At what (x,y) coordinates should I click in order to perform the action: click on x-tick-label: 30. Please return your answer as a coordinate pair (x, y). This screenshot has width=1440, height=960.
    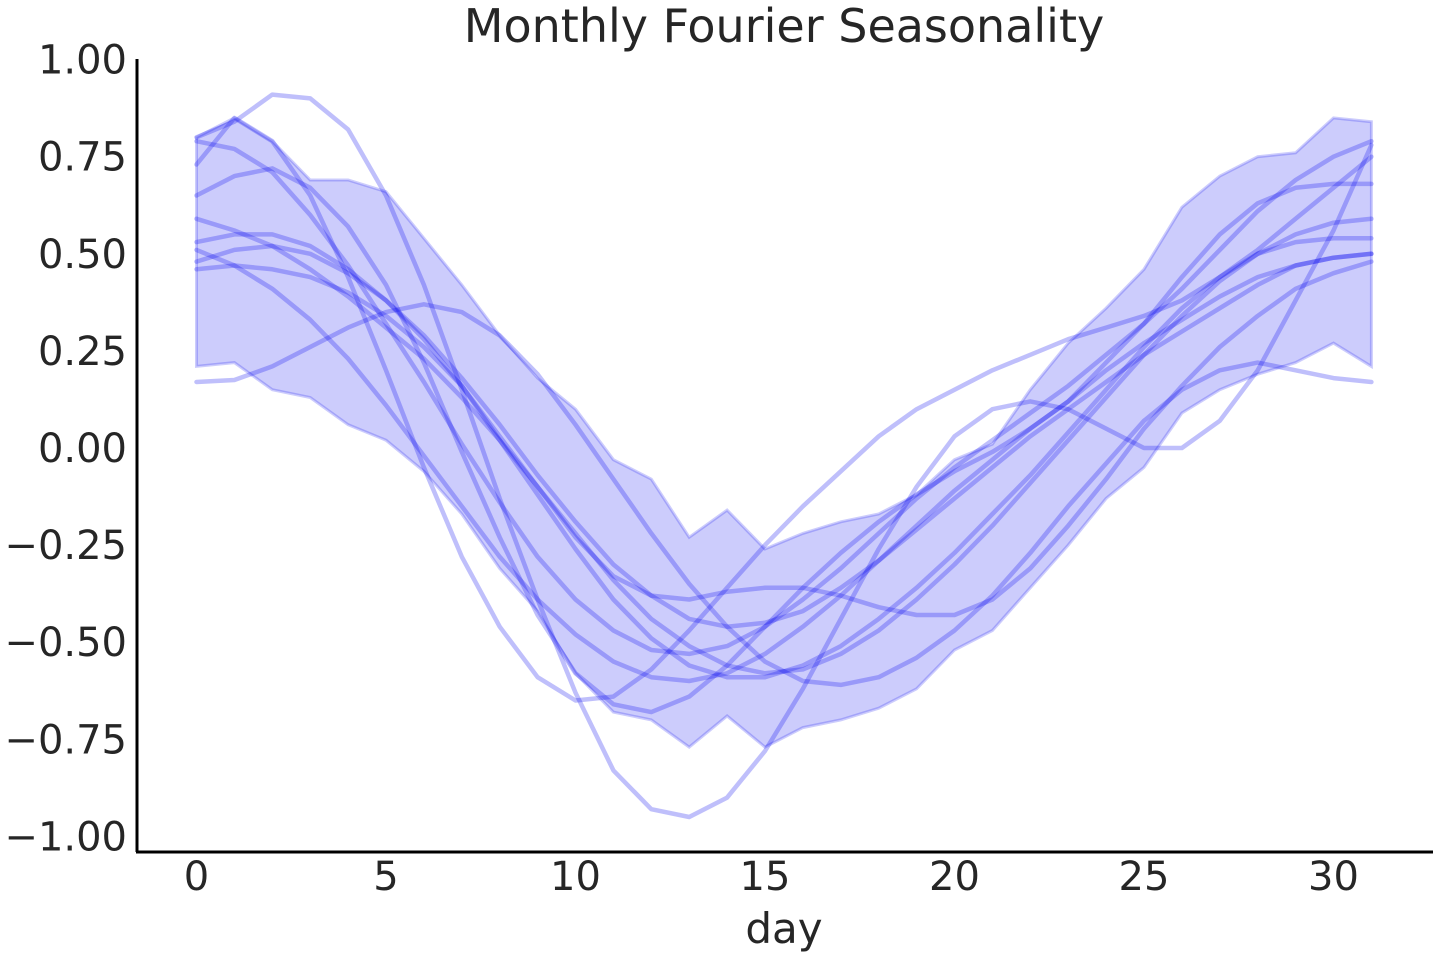
    Looking at the image, I should click on (1333, 877).